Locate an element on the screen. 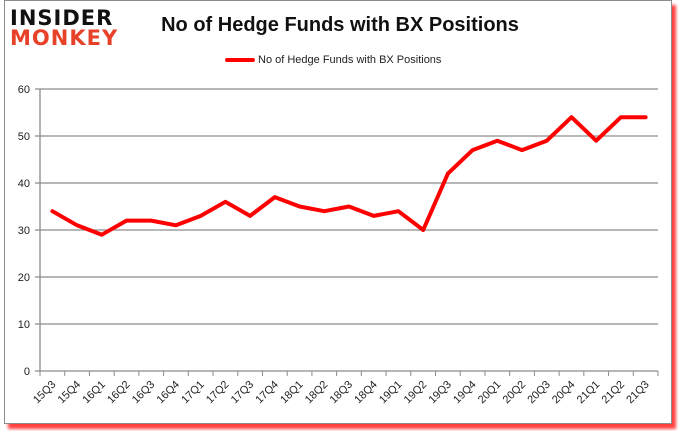  x-tick-label: 20Q1 is located at coordinates (490, 393).